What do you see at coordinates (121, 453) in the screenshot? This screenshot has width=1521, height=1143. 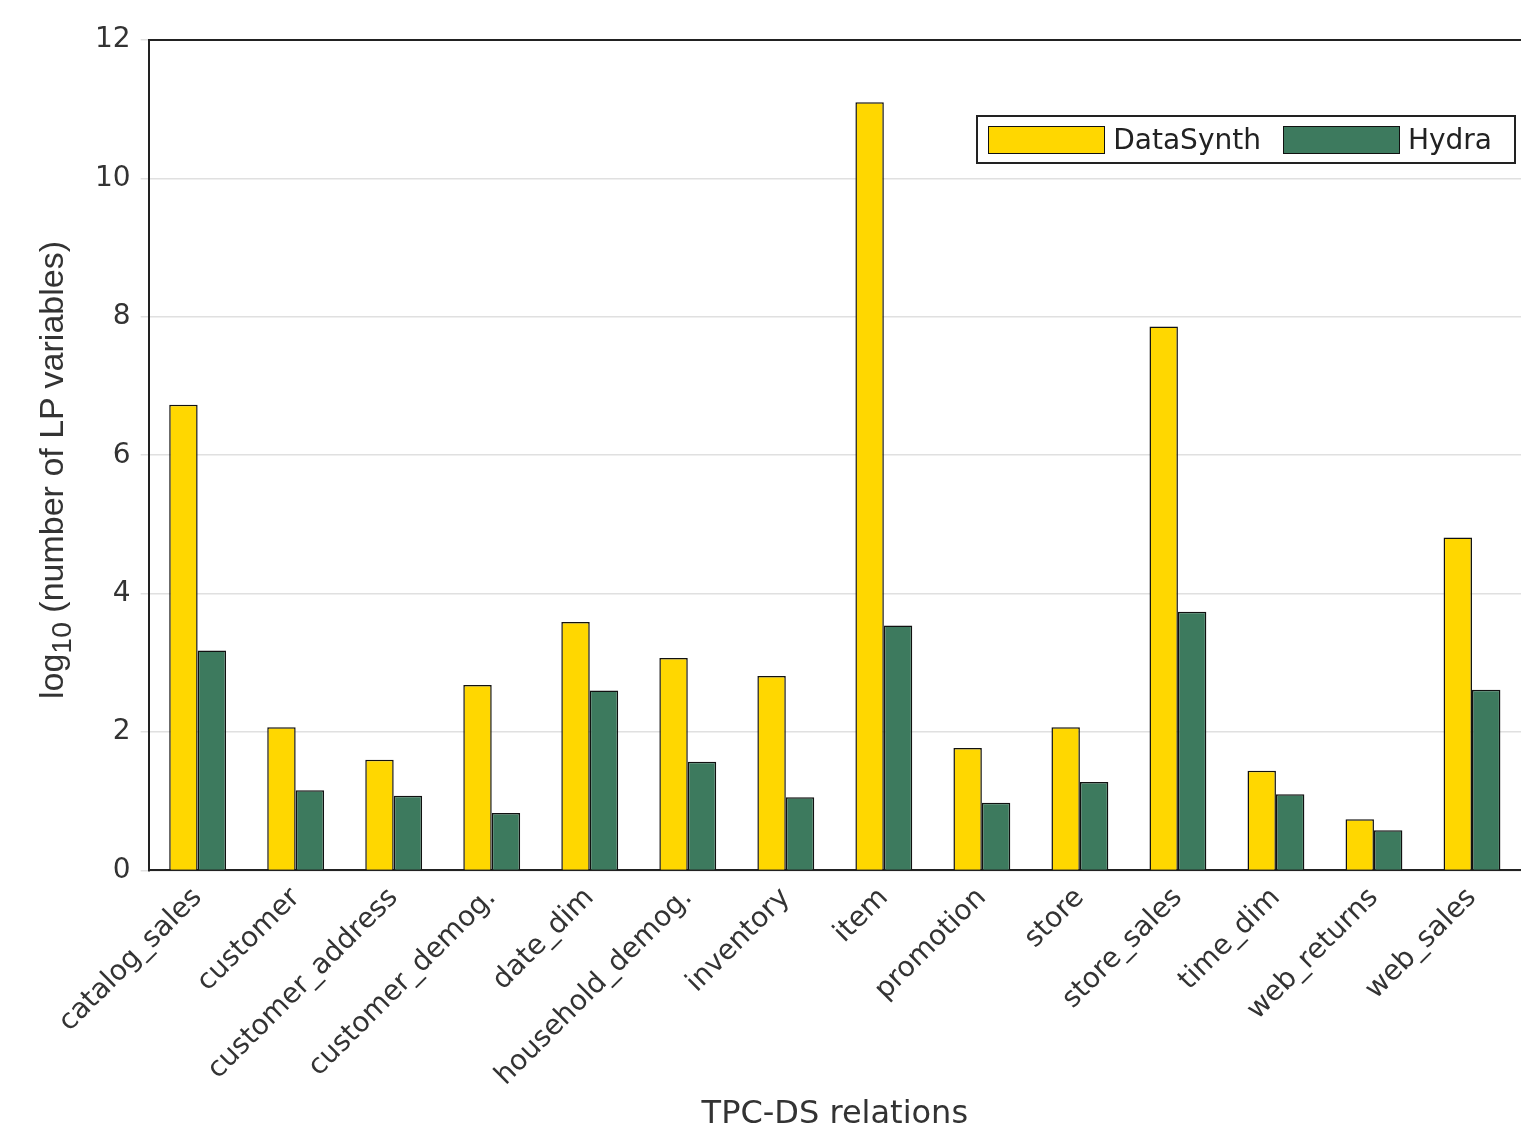 I see `y-tick-label: 6` at bounding box center [121, 453].